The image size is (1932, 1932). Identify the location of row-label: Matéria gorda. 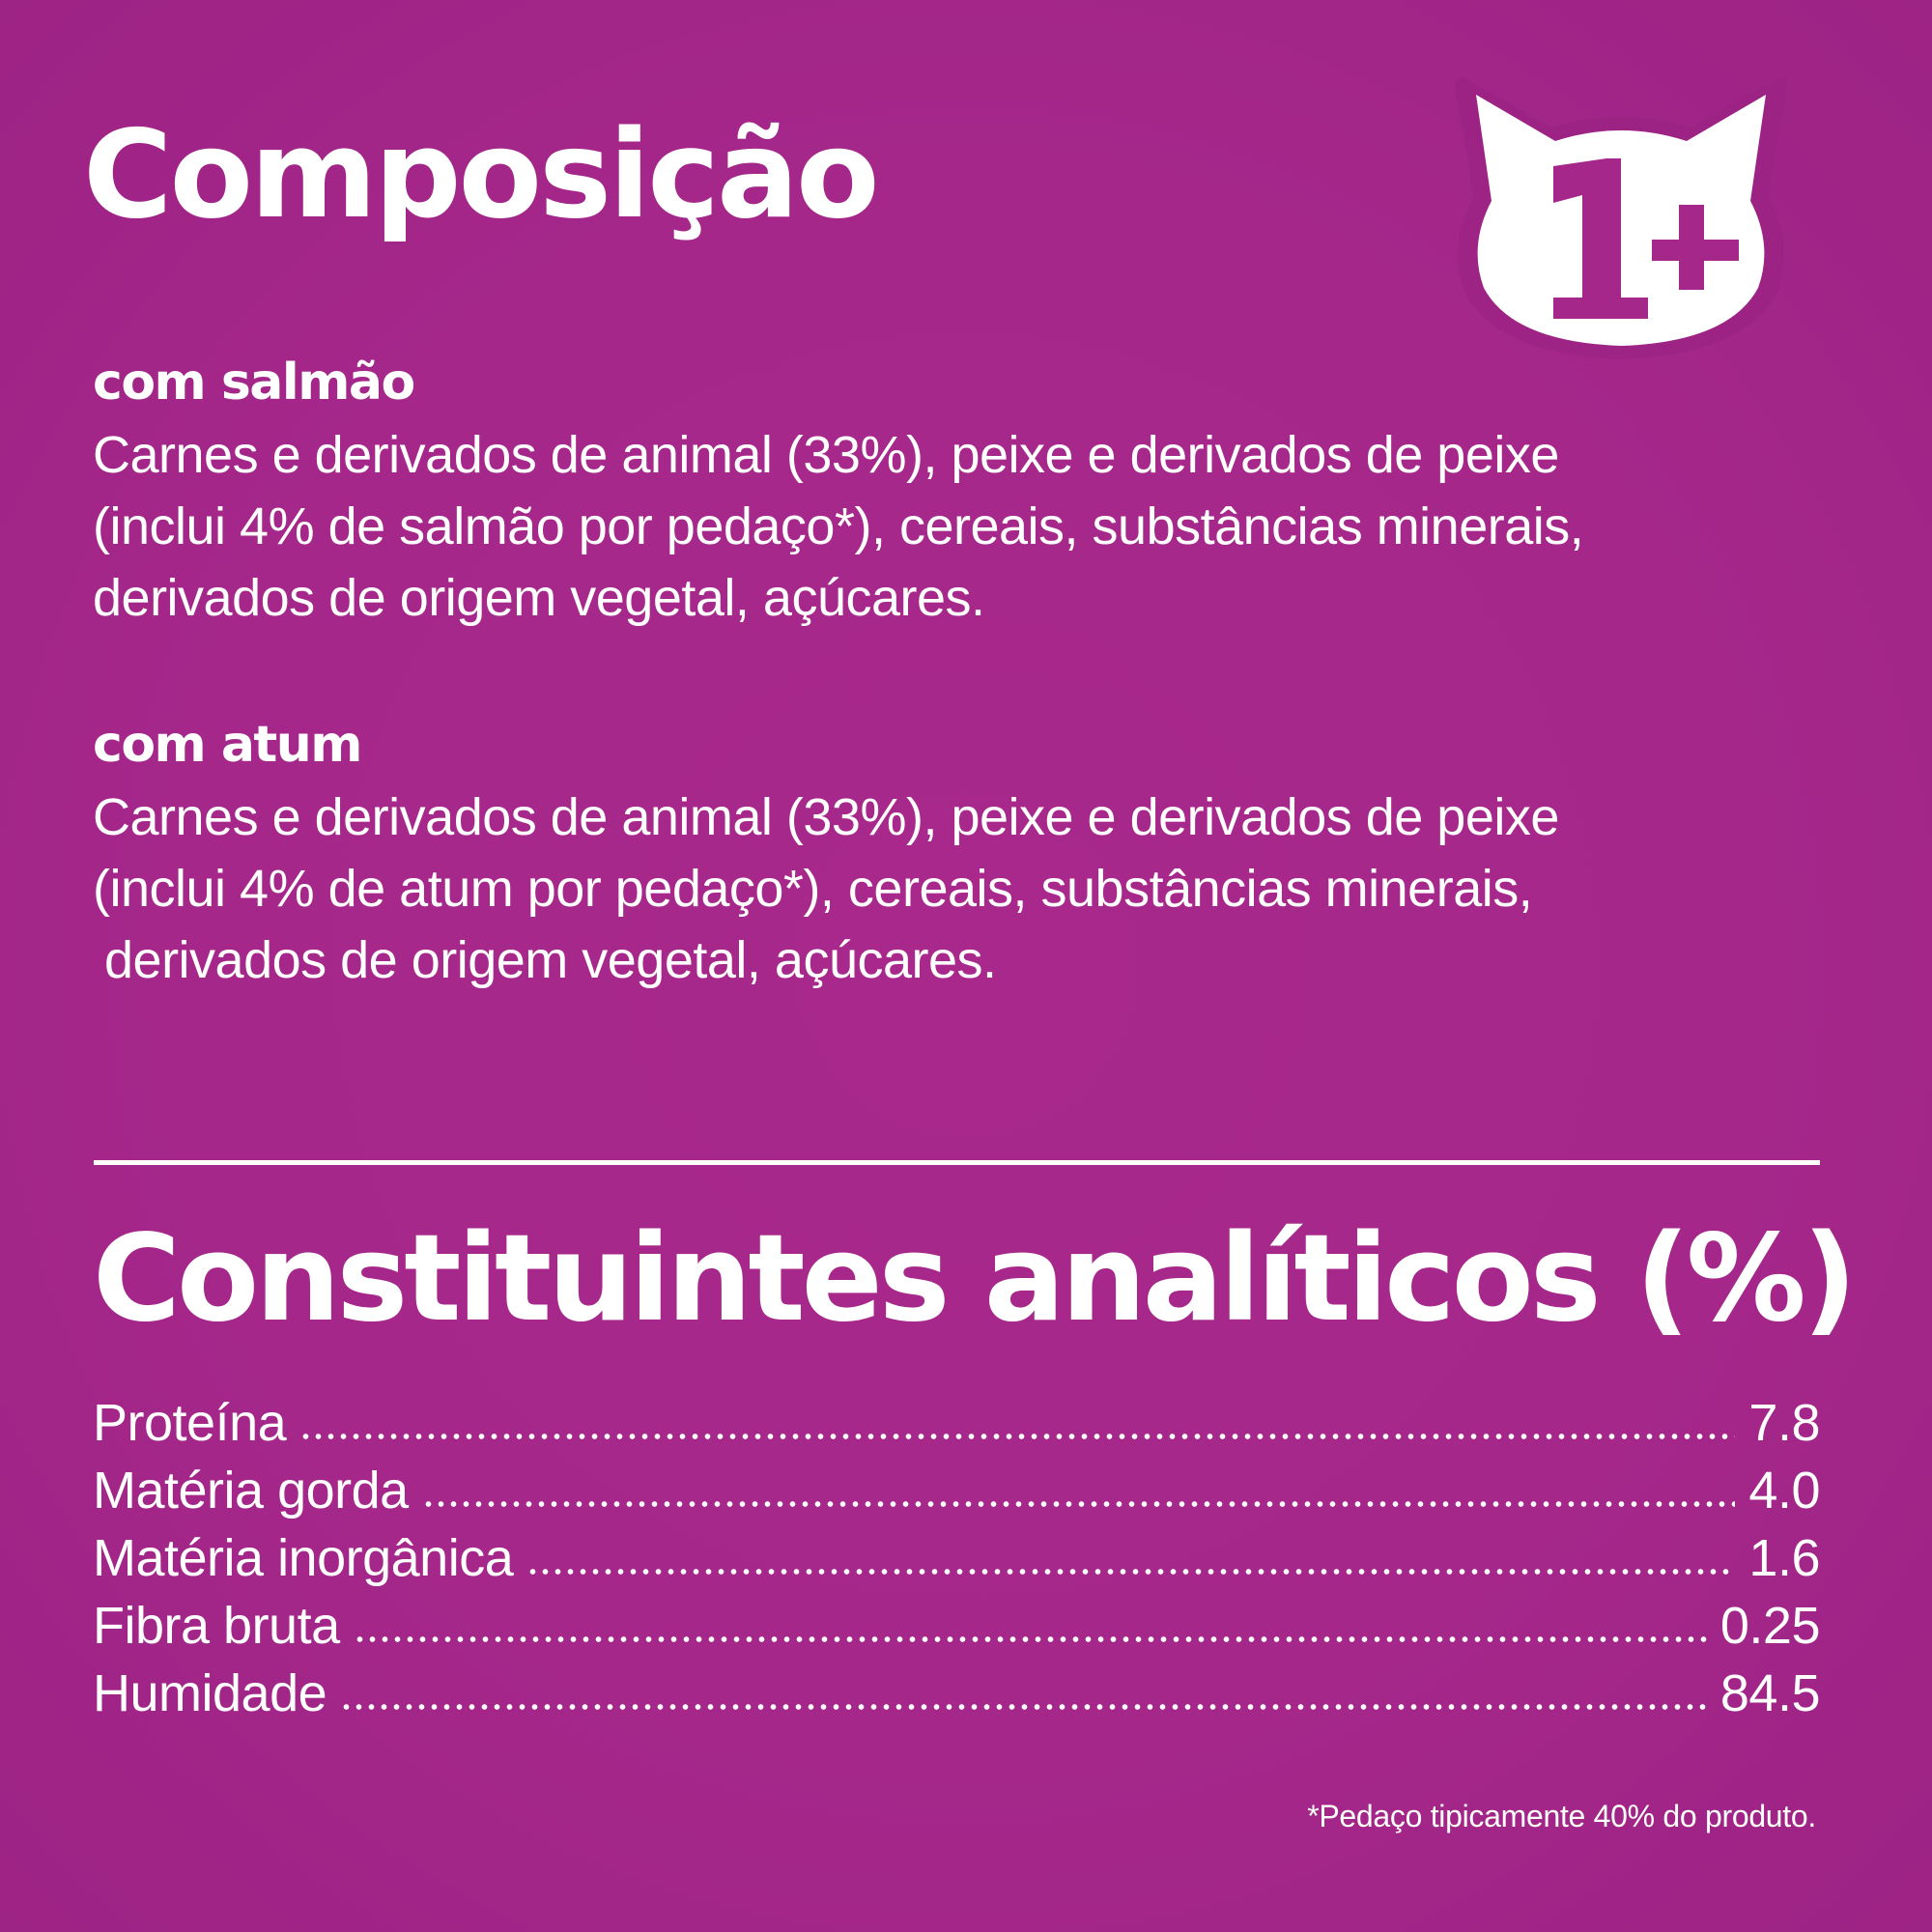
(251, 1491).